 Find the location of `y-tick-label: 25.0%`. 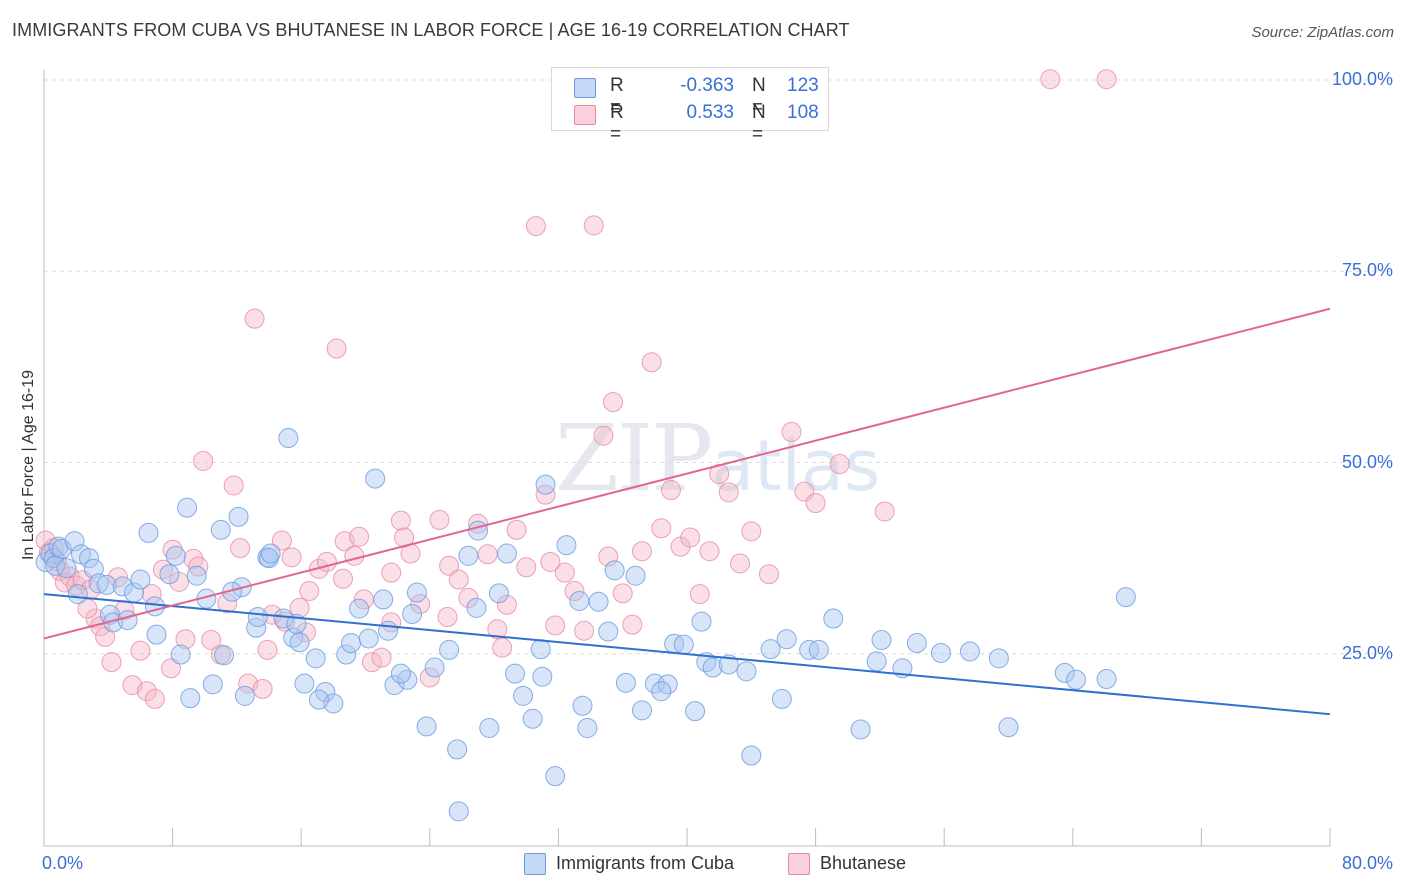

y-tick-label: 25.0% is located at coordinates (1367, 652).